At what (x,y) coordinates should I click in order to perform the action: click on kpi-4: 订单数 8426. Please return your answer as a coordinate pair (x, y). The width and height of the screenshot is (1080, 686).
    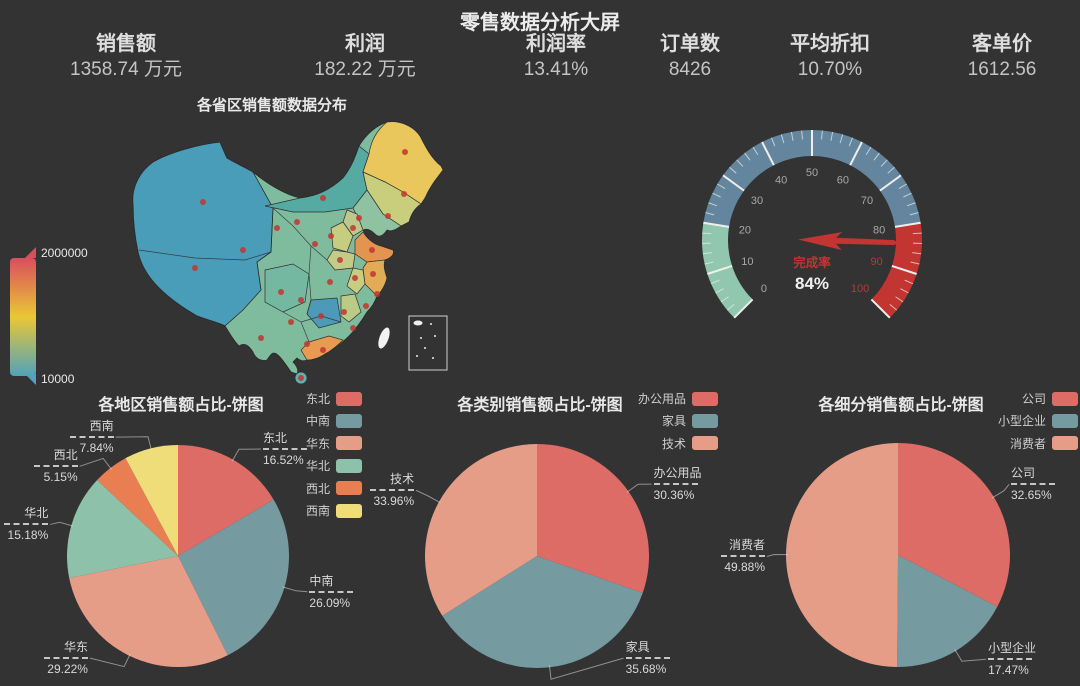
    Looking at the image, I should click on (690, 57).